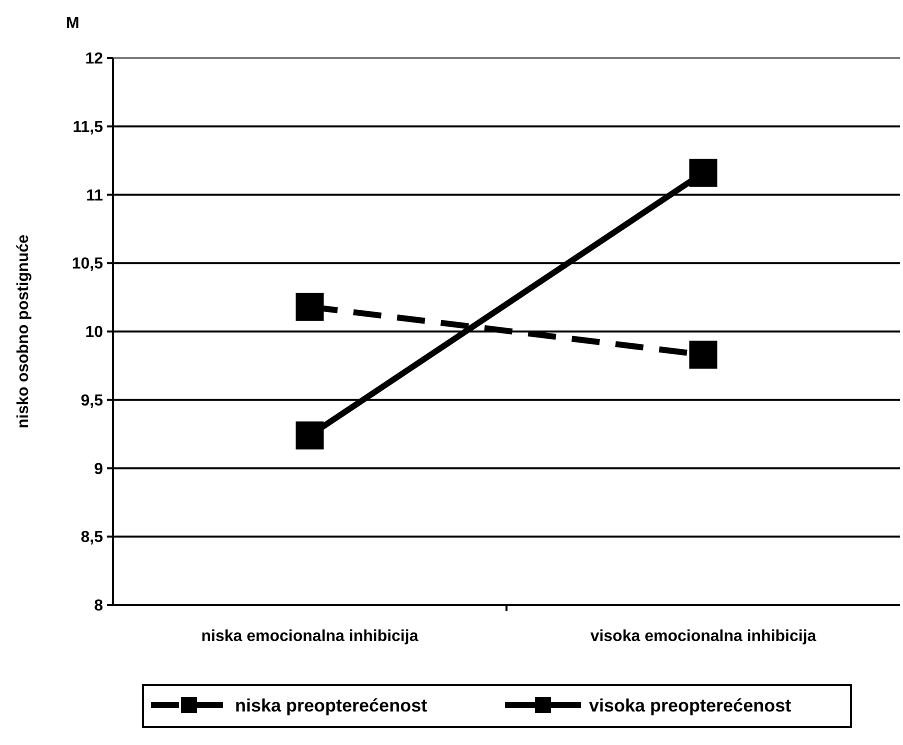 The height and width of the screenshot is (745, 903). What do you see at coordinates (94, 59) in the screenshot?
I see `y-tick-label: 12` at bounding box center [94, 59].